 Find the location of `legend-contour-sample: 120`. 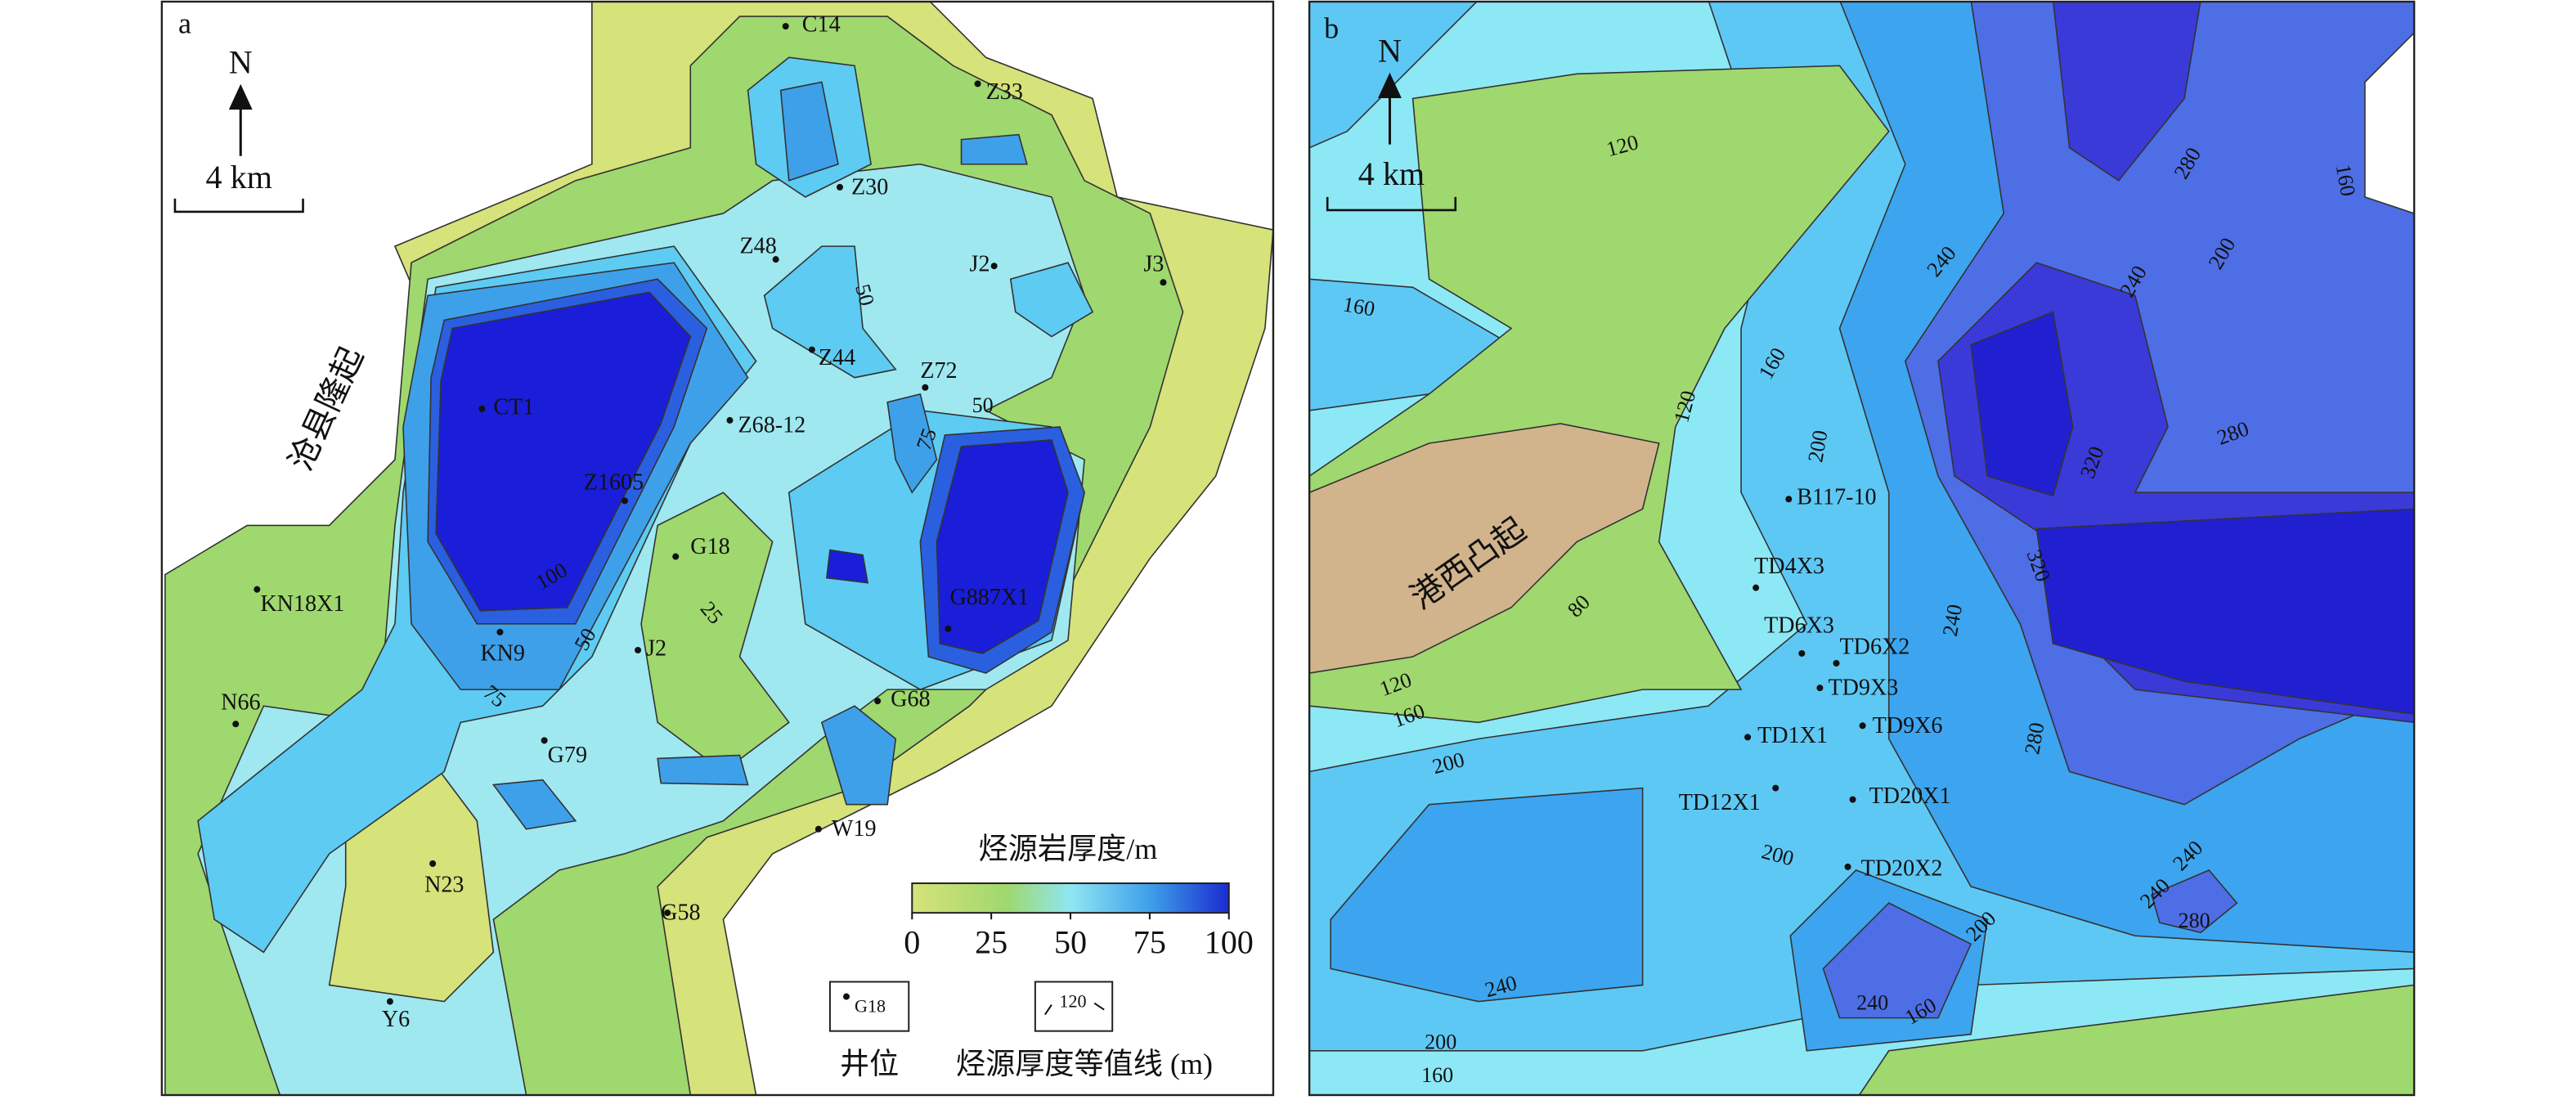

legend-contour-sample: 120 is located at coordinates (1072, 1001).